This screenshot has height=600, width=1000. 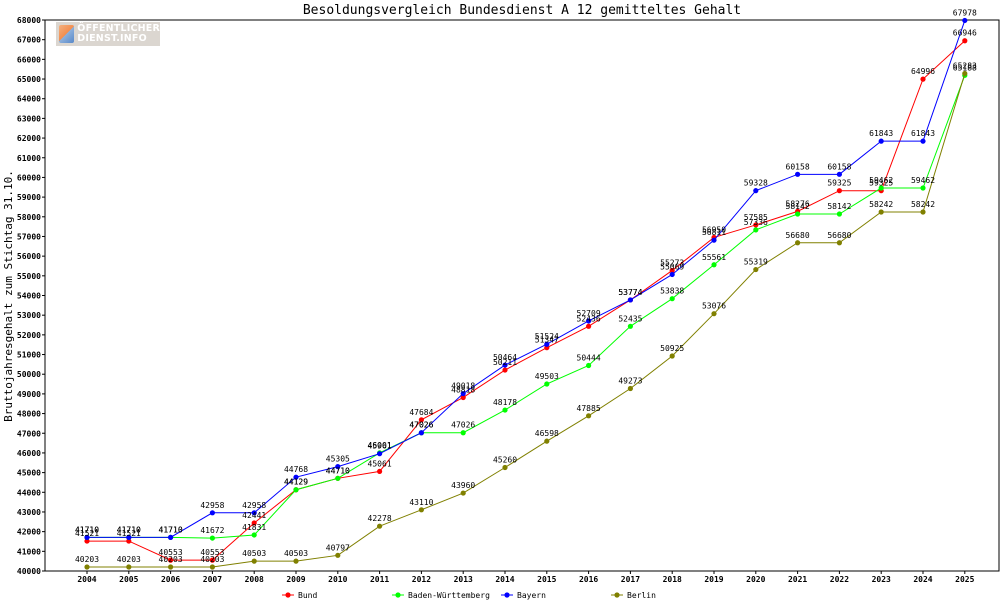 I want to click on x-tick-label: 2016, so click(x=588, y=579).